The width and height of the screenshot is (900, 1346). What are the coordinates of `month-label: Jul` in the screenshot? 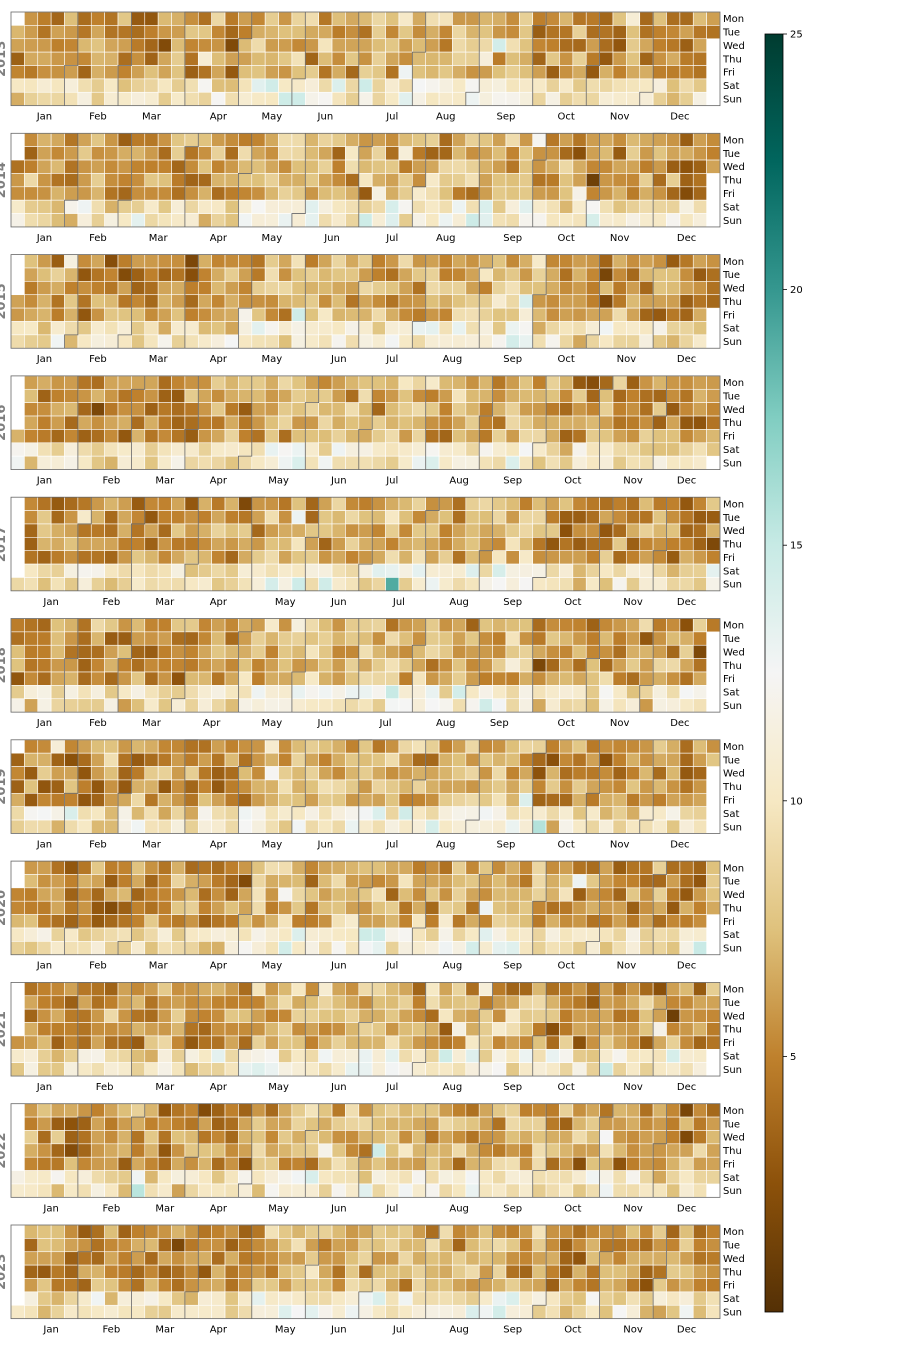 It's located at (391, 481).